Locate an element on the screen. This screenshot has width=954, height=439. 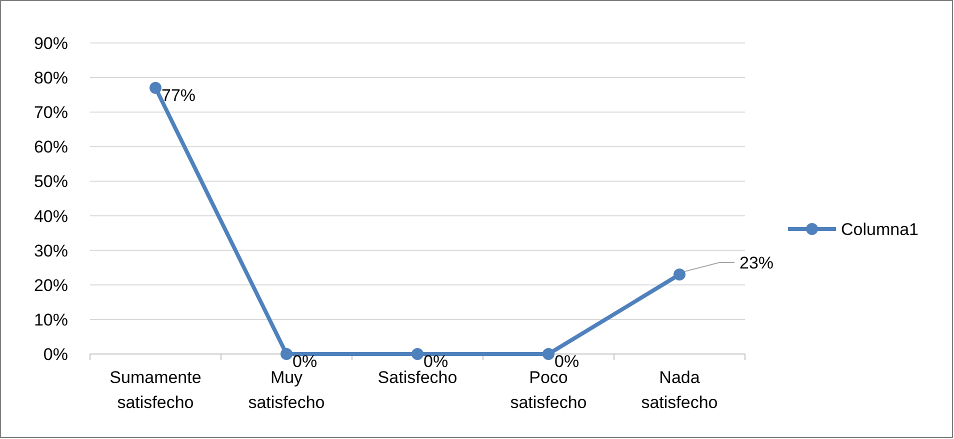
y-tick-label: 20% is located at coordinates (51, 285).